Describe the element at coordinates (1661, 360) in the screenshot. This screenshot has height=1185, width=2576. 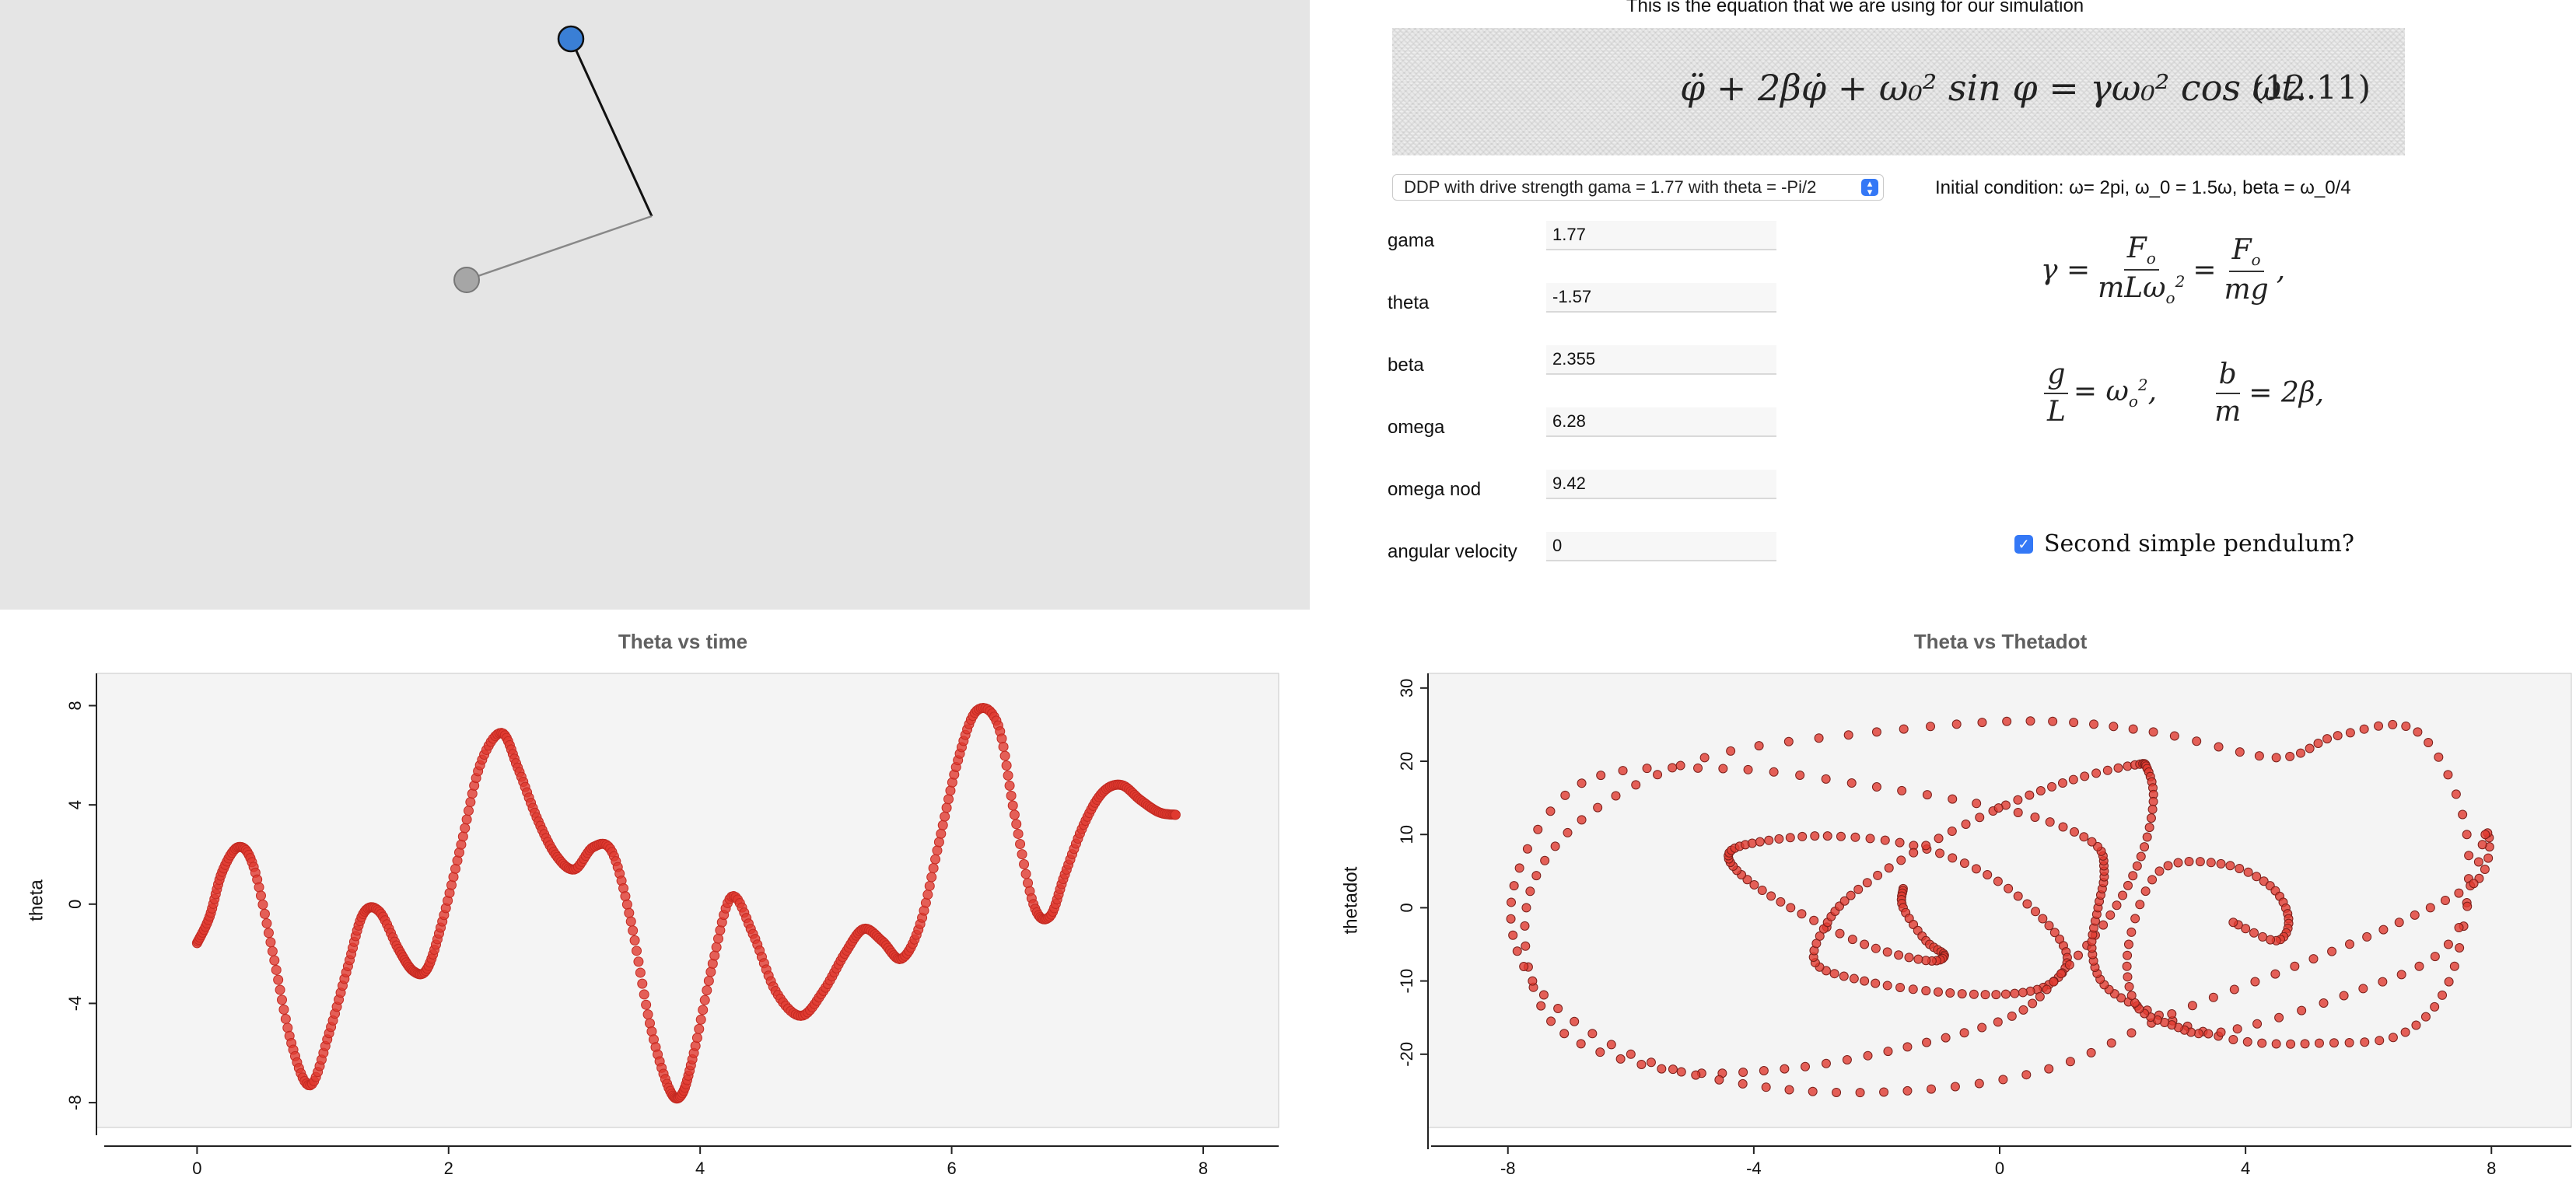
I see `beta-input` at that location.